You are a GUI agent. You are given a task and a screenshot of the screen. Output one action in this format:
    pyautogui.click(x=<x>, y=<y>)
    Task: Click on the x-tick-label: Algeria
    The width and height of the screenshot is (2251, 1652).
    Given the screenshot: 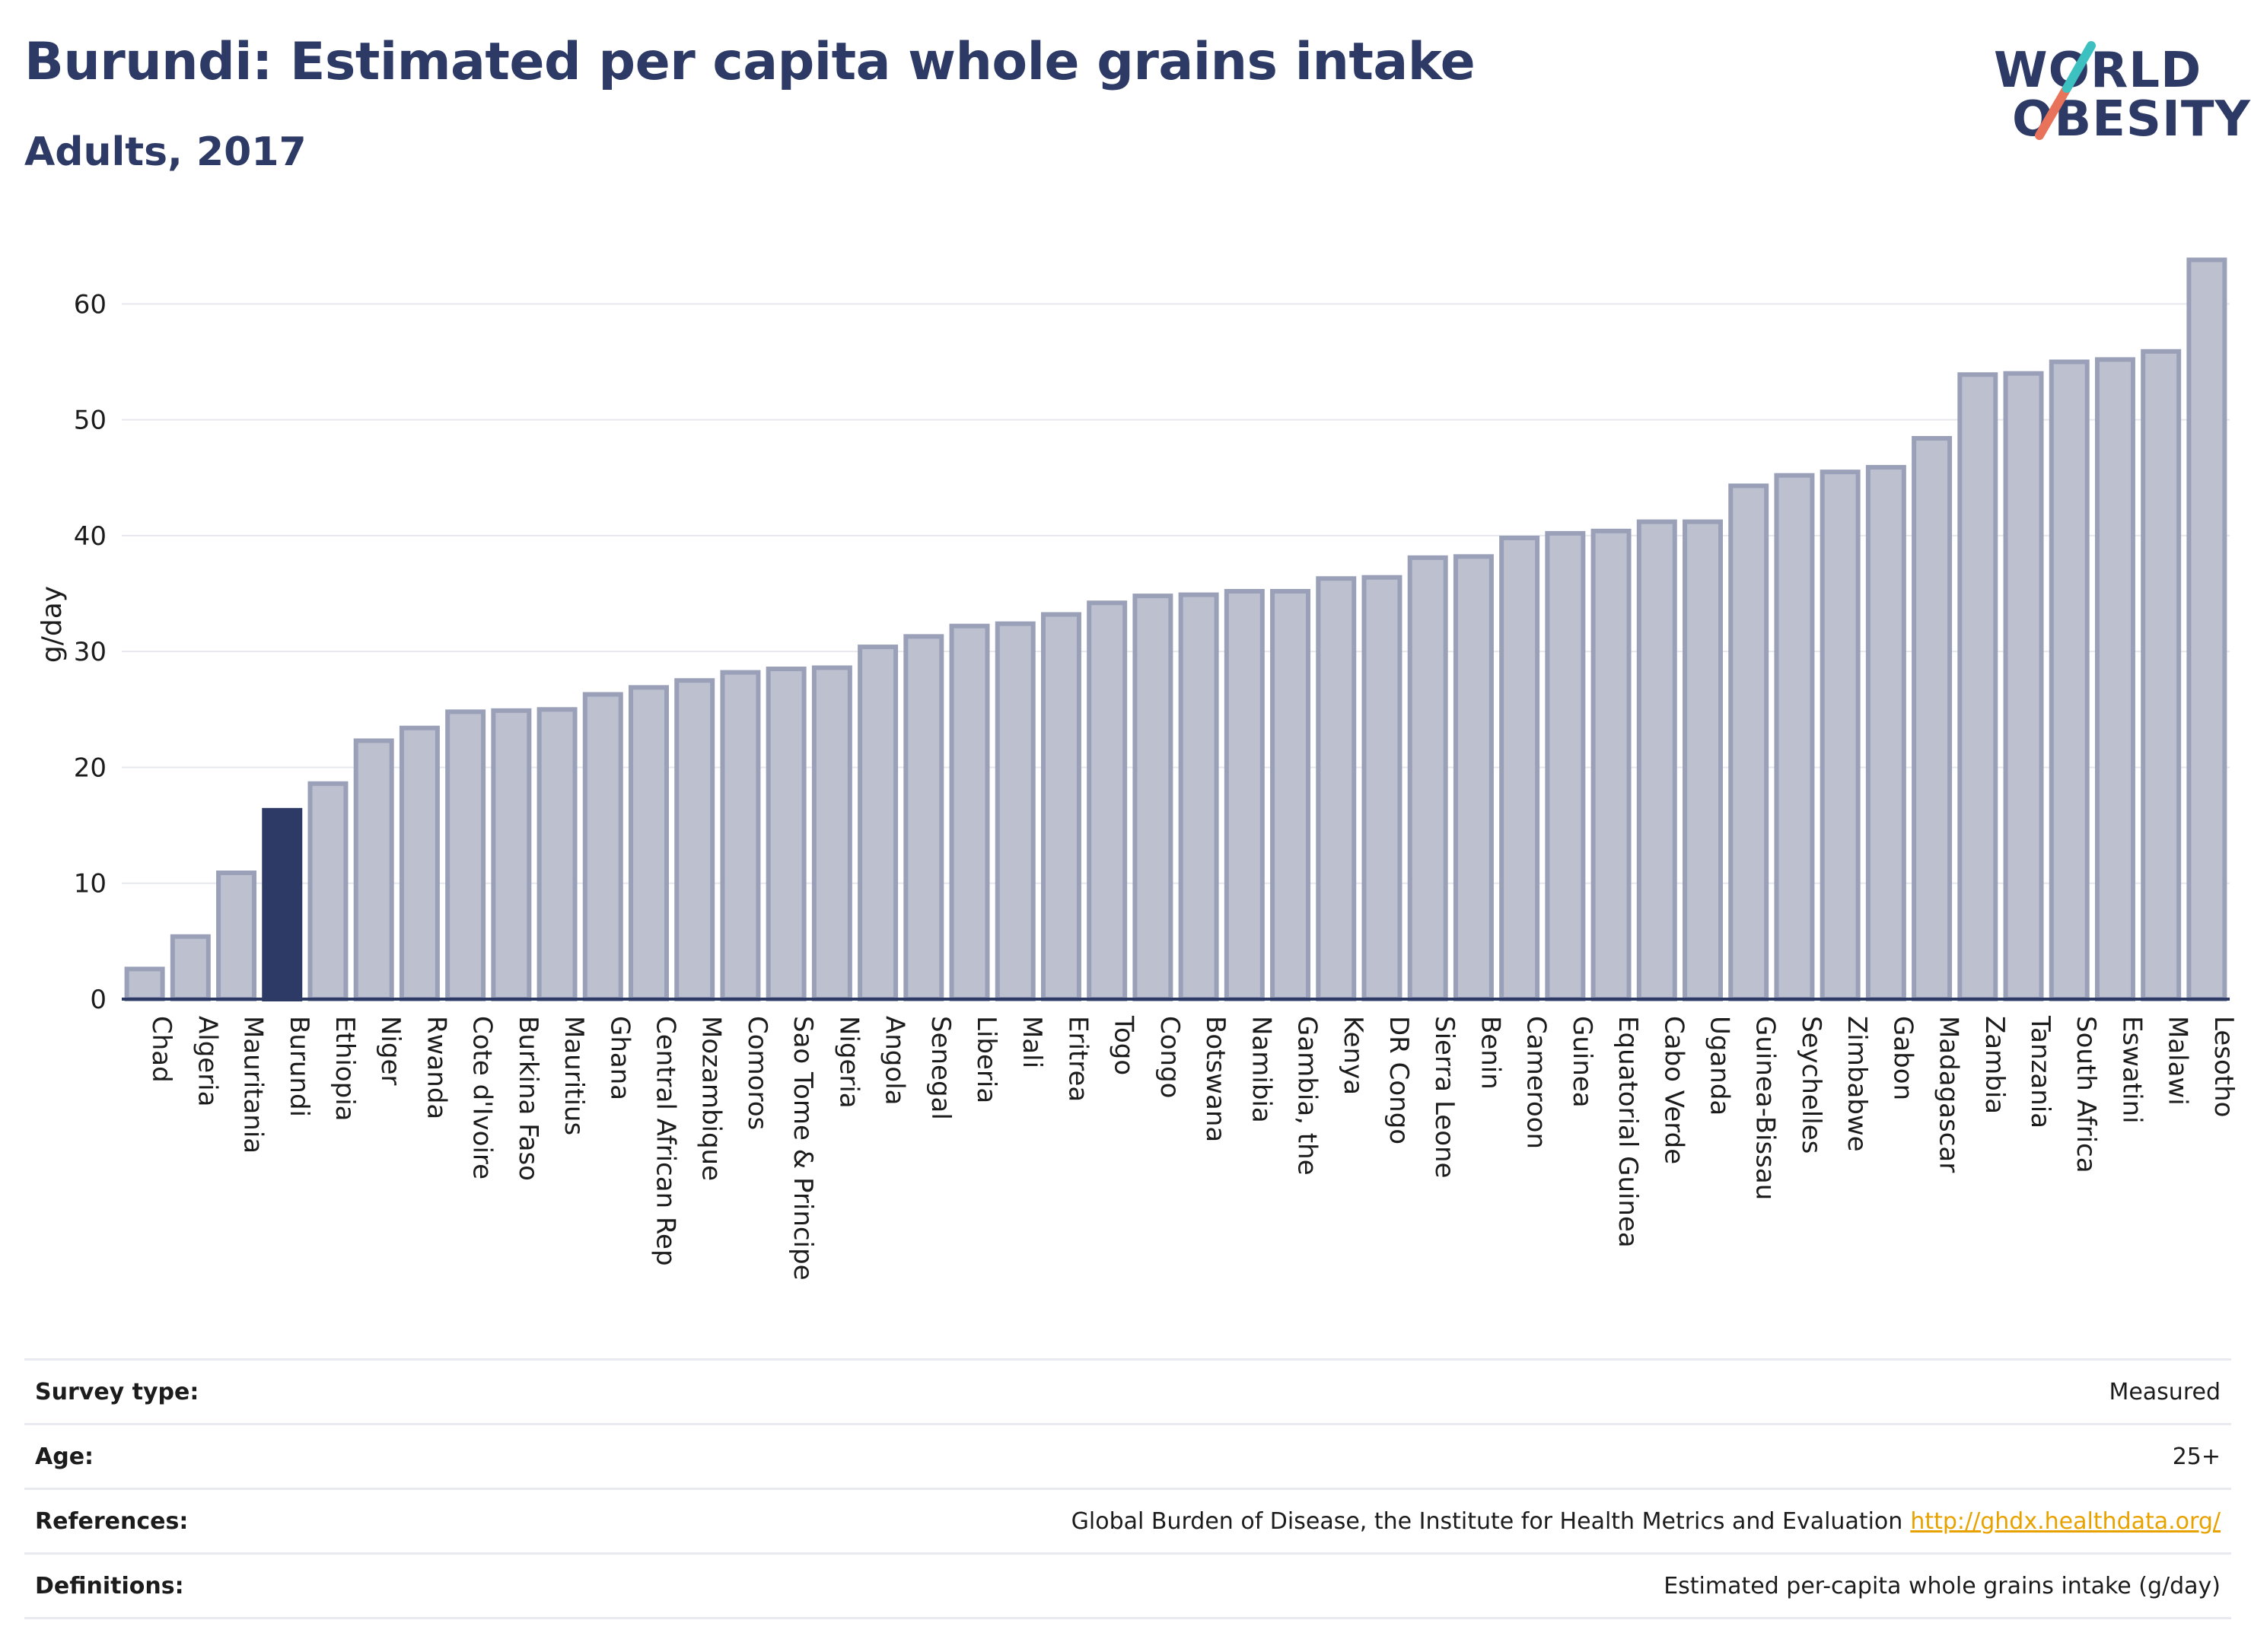 What is the action you would take?
    pyautogui.click(x=207, y=1061)
    